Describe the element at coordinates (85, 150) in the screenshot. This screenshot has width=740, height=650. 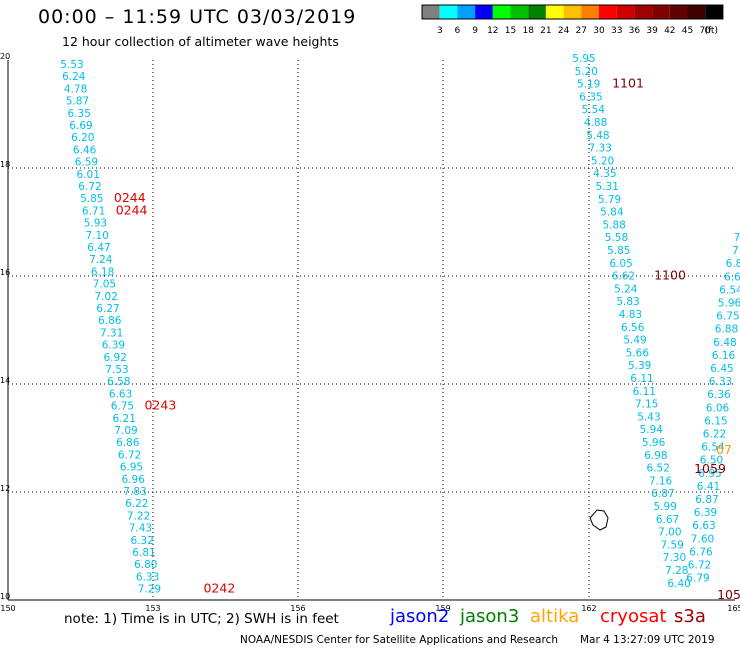
I see `swh-value: 6.46` at that location.